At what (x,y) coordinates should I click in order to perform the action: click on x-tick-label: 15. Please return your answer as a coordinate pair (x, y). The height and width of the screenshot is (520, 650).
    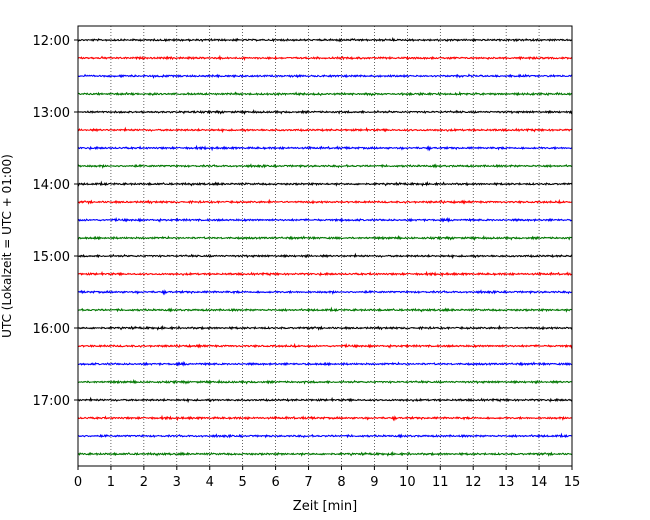
    Looking at the image, I should click on (572, 482).